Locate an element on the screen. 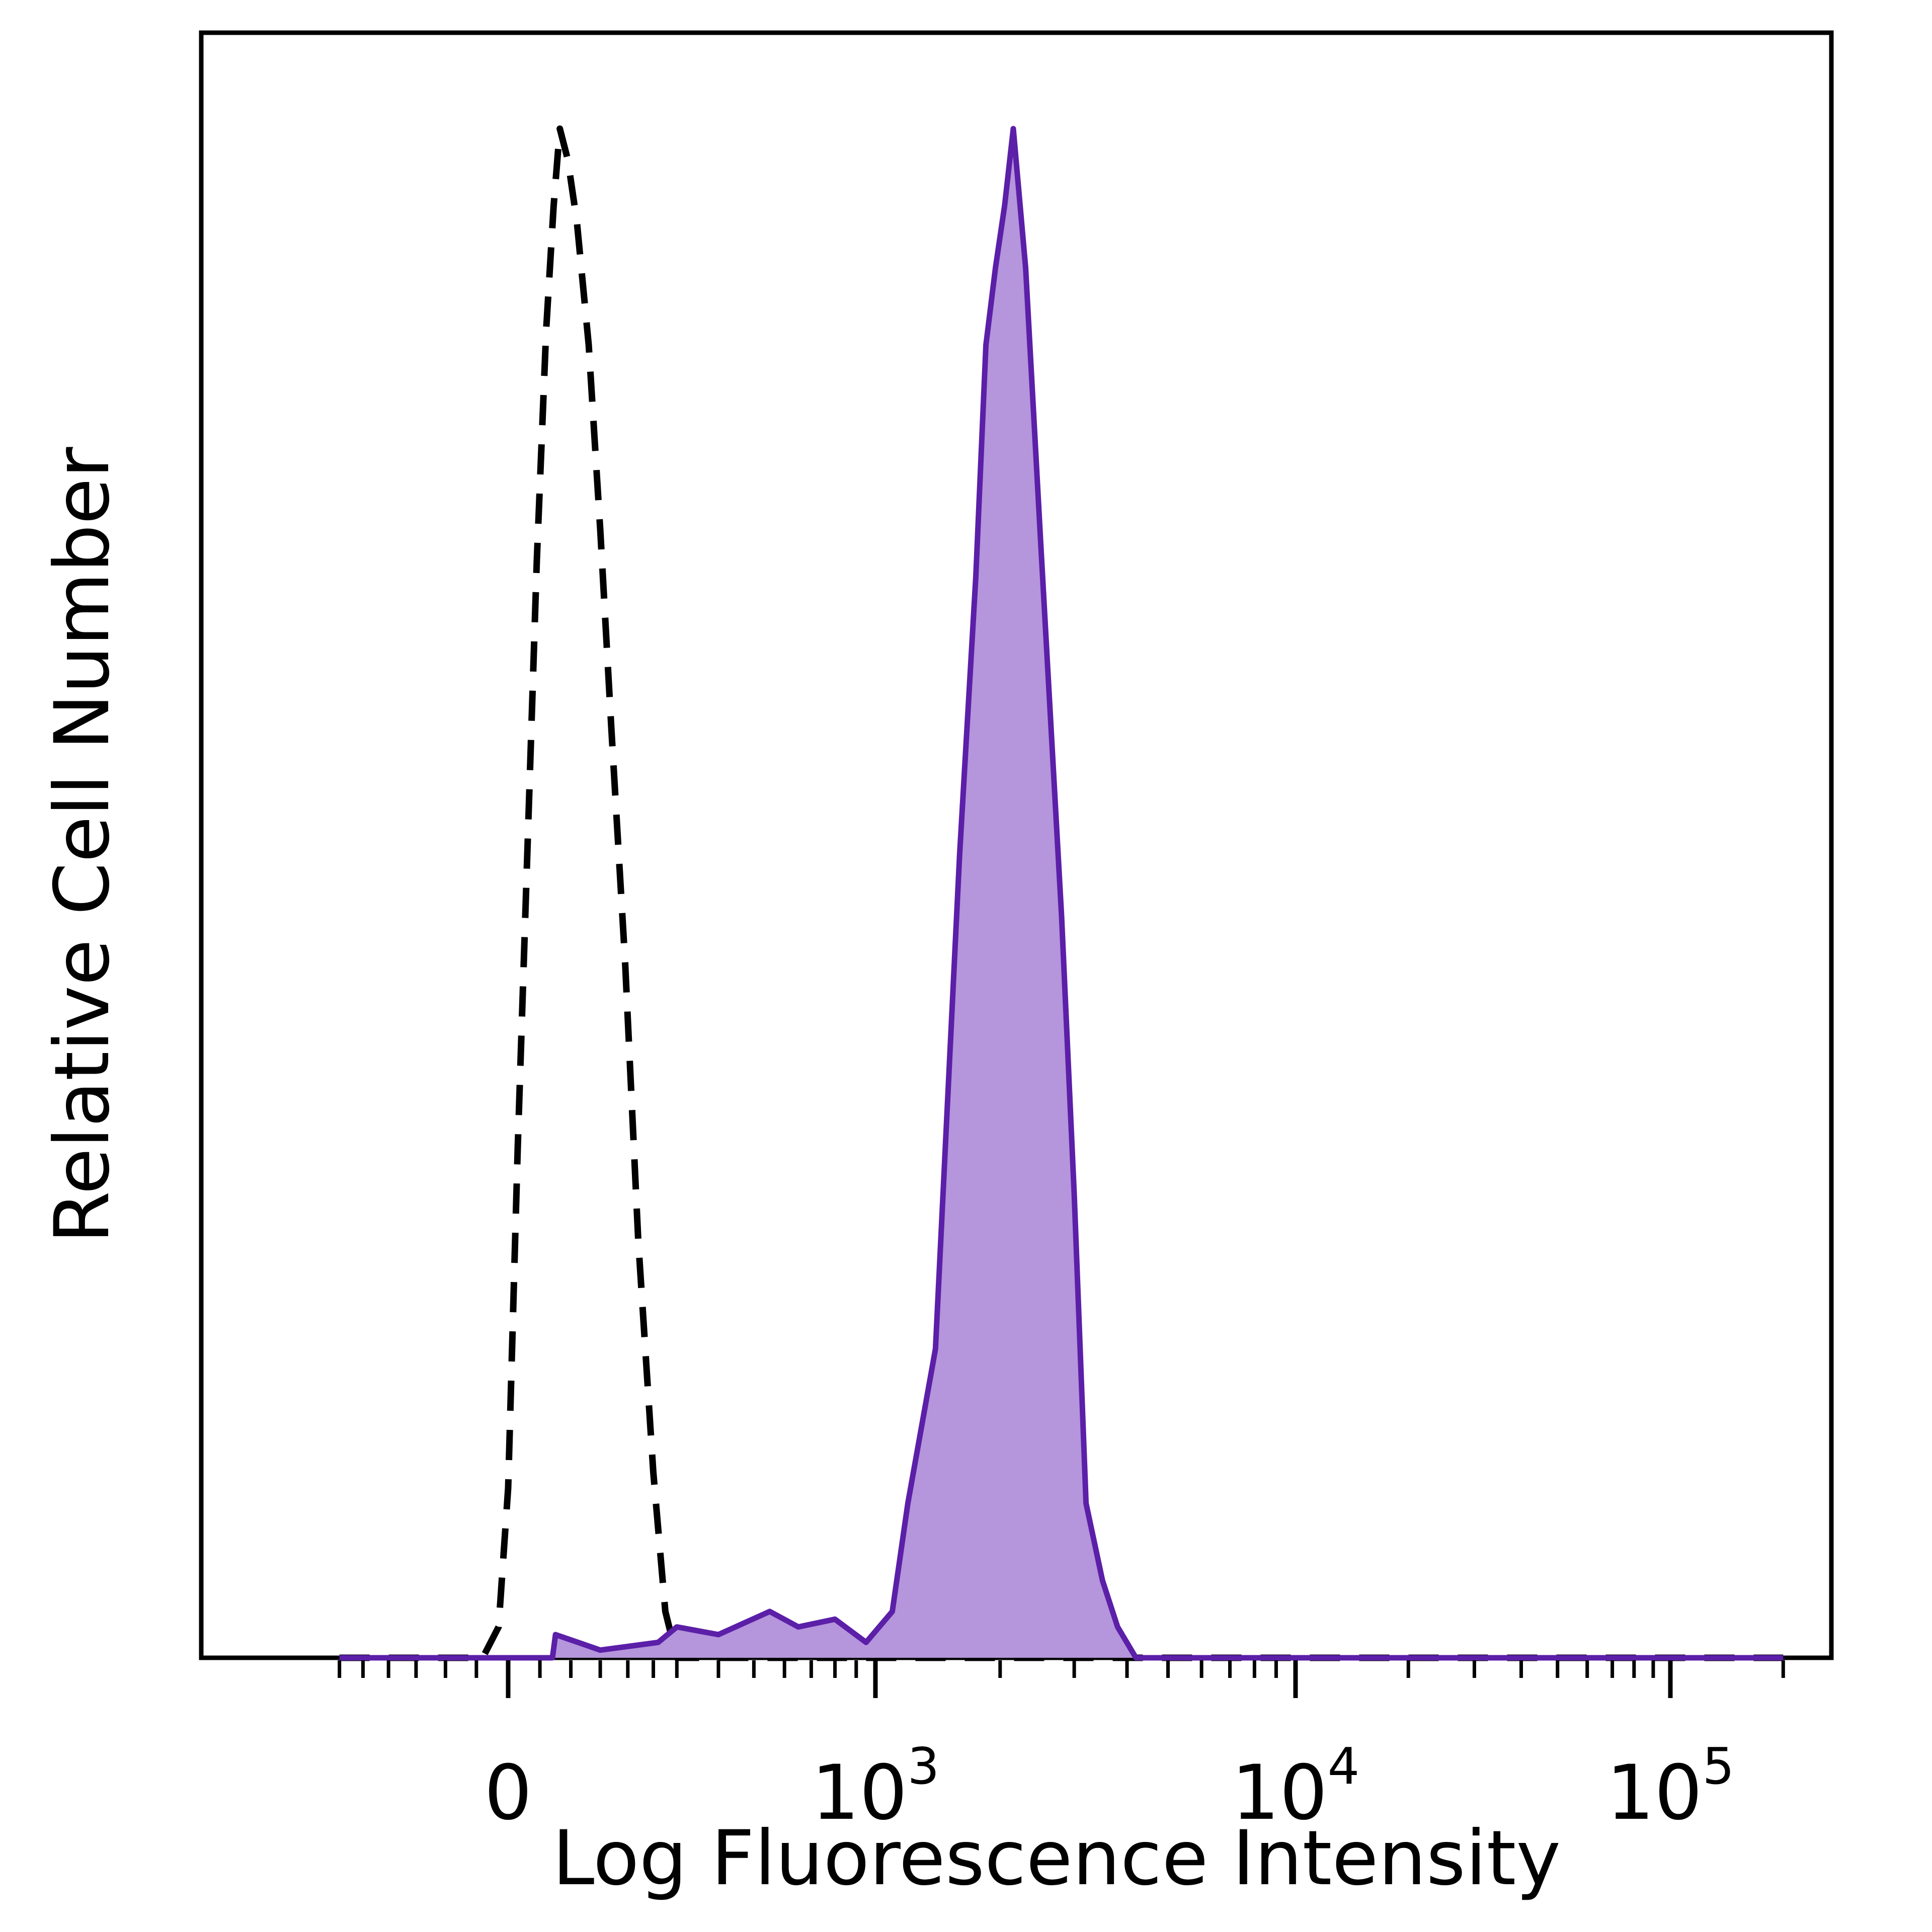  x-tick-label: 10⁴ is located at coordinates (1296, 1787).